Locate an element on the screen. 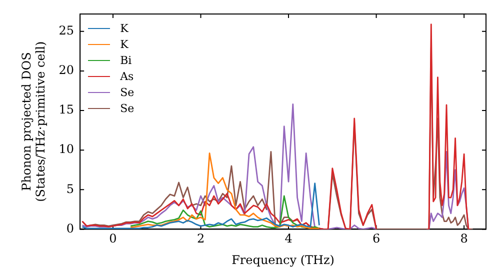 The image size is (500, 280). y-tick-label: 0 is located at coordinates (70, 228).